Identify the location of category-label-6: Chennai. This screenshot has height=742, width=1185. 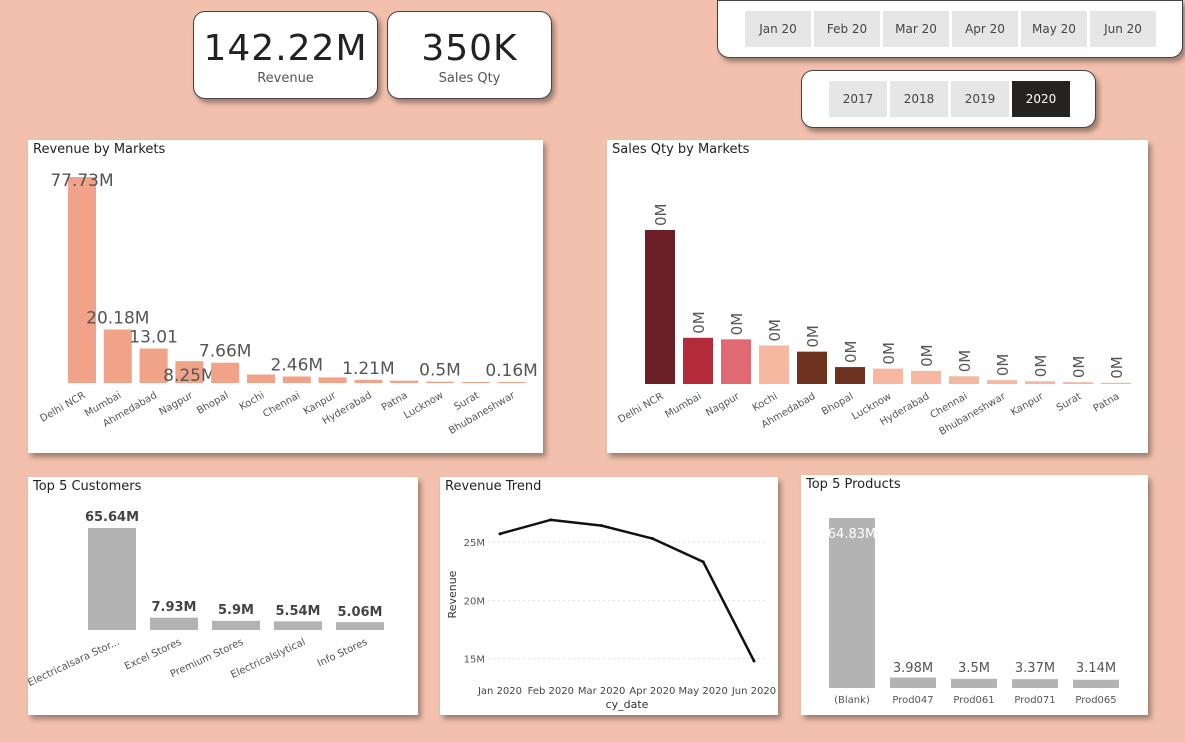
(281, 405).